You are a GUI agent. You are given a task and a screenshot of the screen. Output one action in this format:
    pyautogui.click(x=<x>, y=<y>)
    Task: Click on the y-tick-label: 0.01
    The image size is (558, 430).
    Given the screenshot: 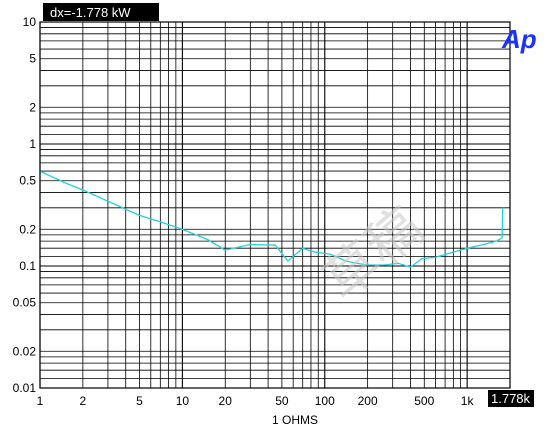 What is the action you would take?
    pyautogui.click(x=25, y=388)
    